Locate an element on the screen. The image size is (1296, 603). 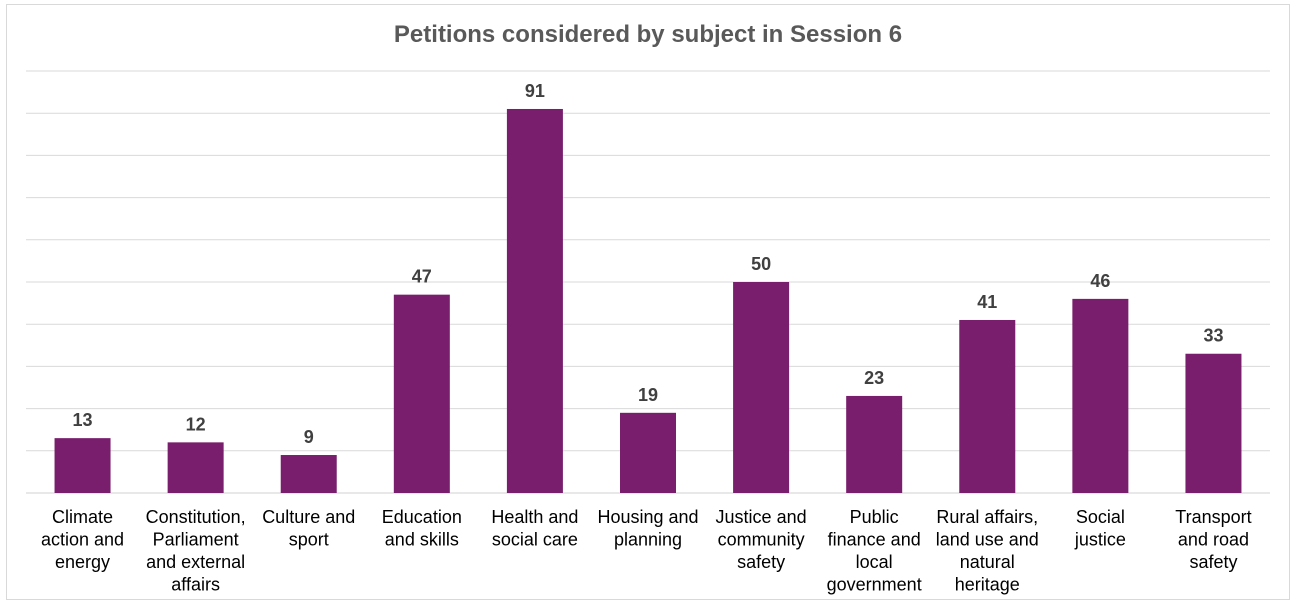
value-label-3: 47 is located at coordinates (422, 277).